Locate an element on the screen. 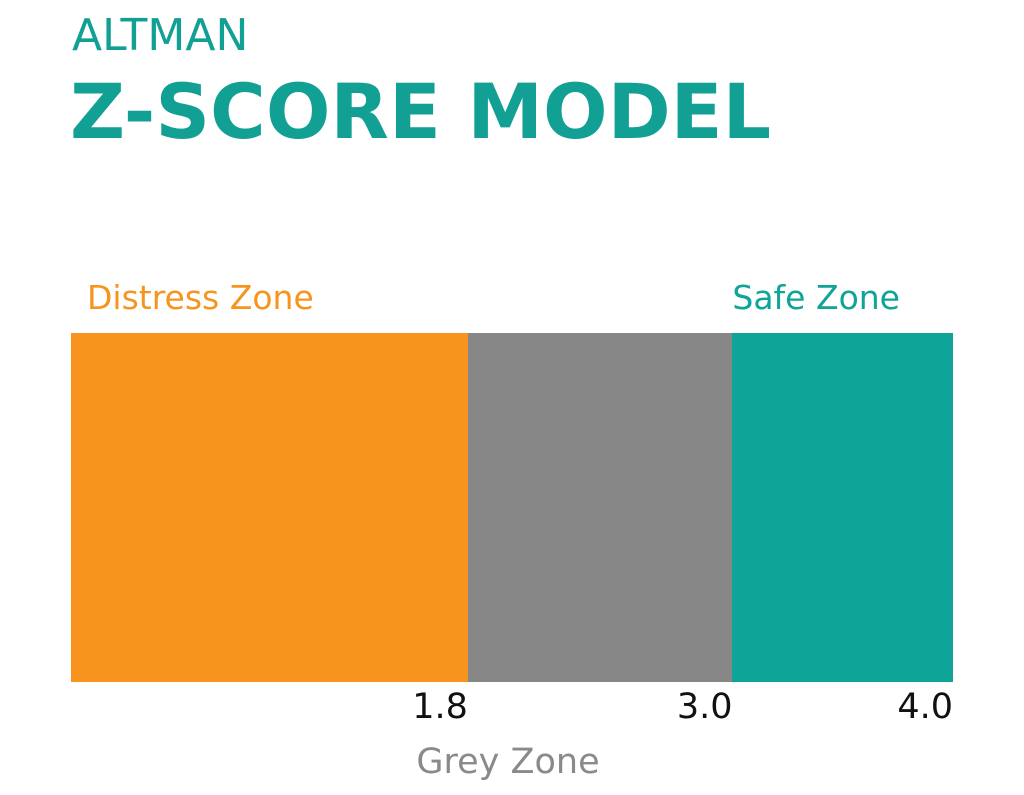 This screenshot has width=1024, height=795. title-altman: ALTMAN is located at coordinates (160, 35).